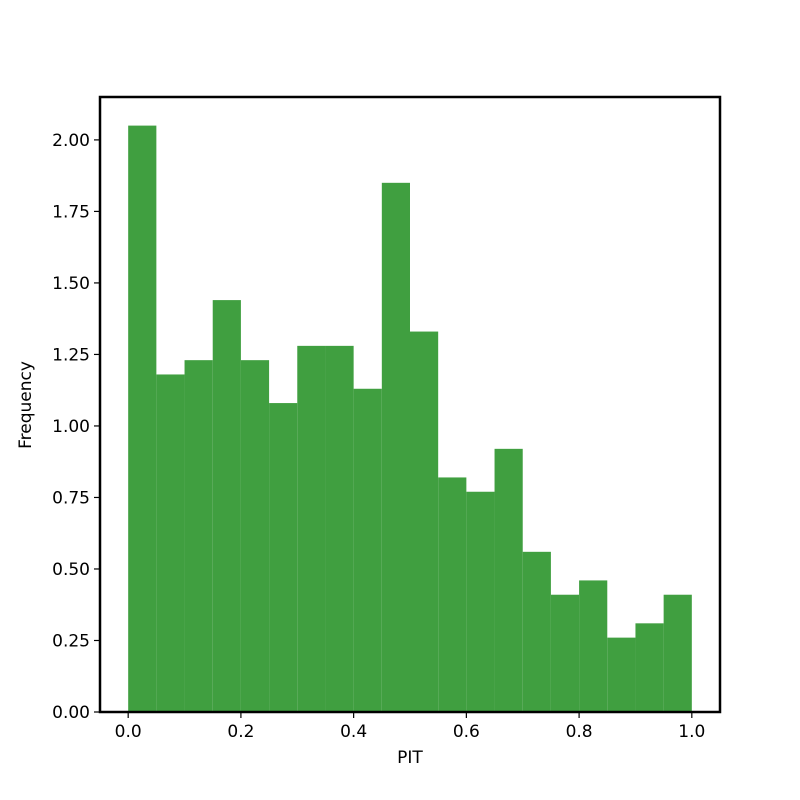 The image size is (800, 800). I want to click on y-tick-label: 0.25, so click(71, 641).